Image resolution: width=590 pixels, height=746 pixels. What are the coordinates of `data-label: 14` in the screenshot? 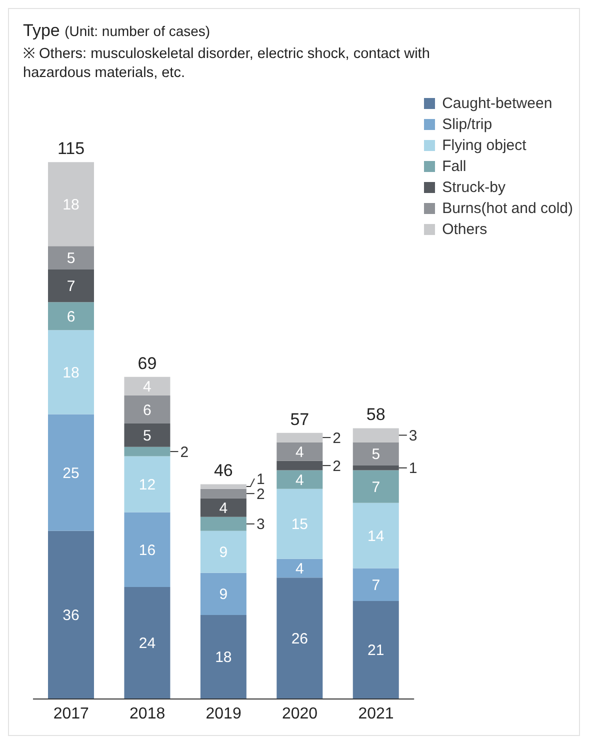 It's located at (376, 536).